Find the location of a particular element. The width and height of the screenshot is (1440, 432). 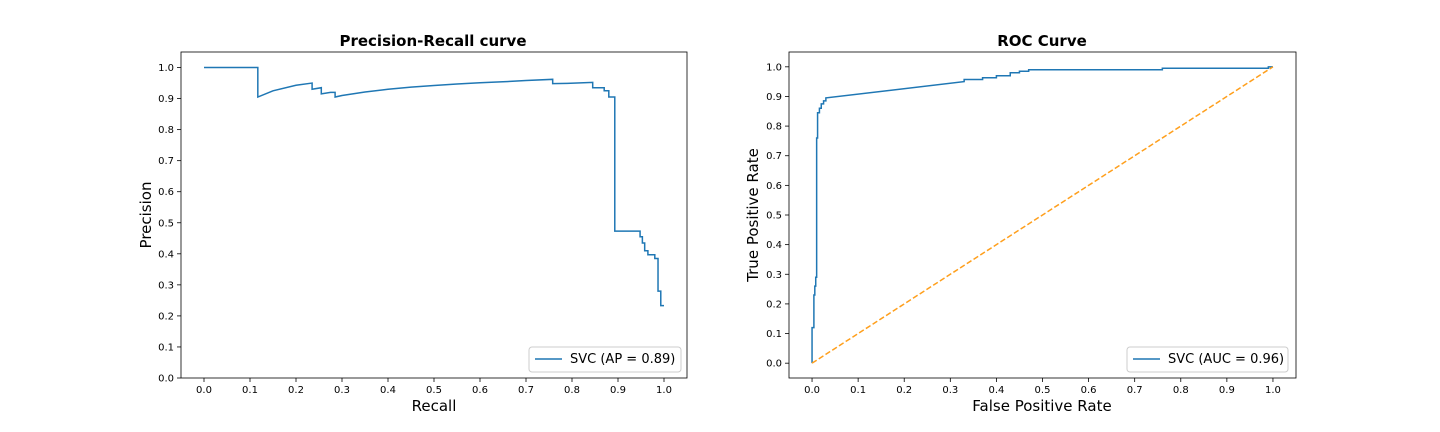

y-axis-label: True Positive Rate is located at coordinates (753, 215).